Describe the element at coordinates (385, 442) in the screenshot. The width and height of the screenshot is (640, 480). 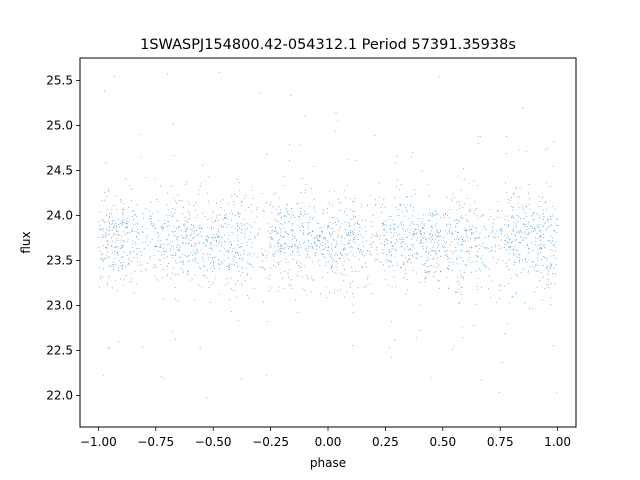
I see `x-tick-label: 0.25` at that location.